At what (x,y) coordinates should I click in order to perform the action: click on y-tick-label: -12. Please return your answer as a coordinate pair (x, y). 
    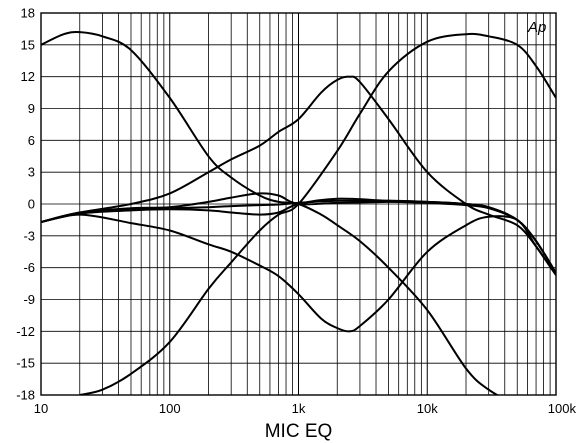
    Looking at the image, I should click on (25, 331).